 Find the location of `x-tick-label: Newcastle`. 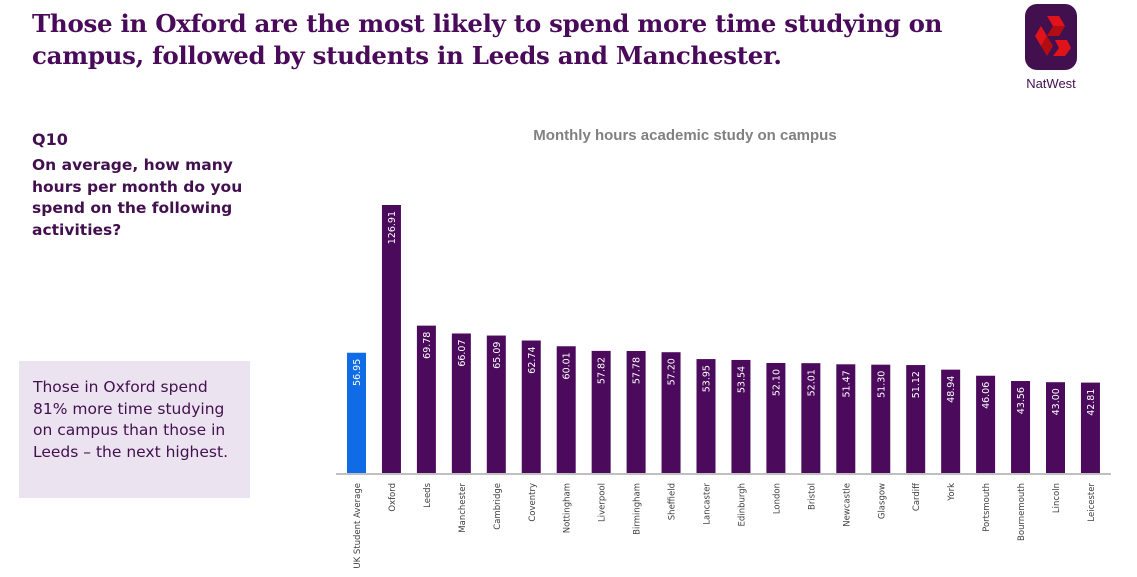

x-tick-label: Newcastle is located at coordinates (847, 505).